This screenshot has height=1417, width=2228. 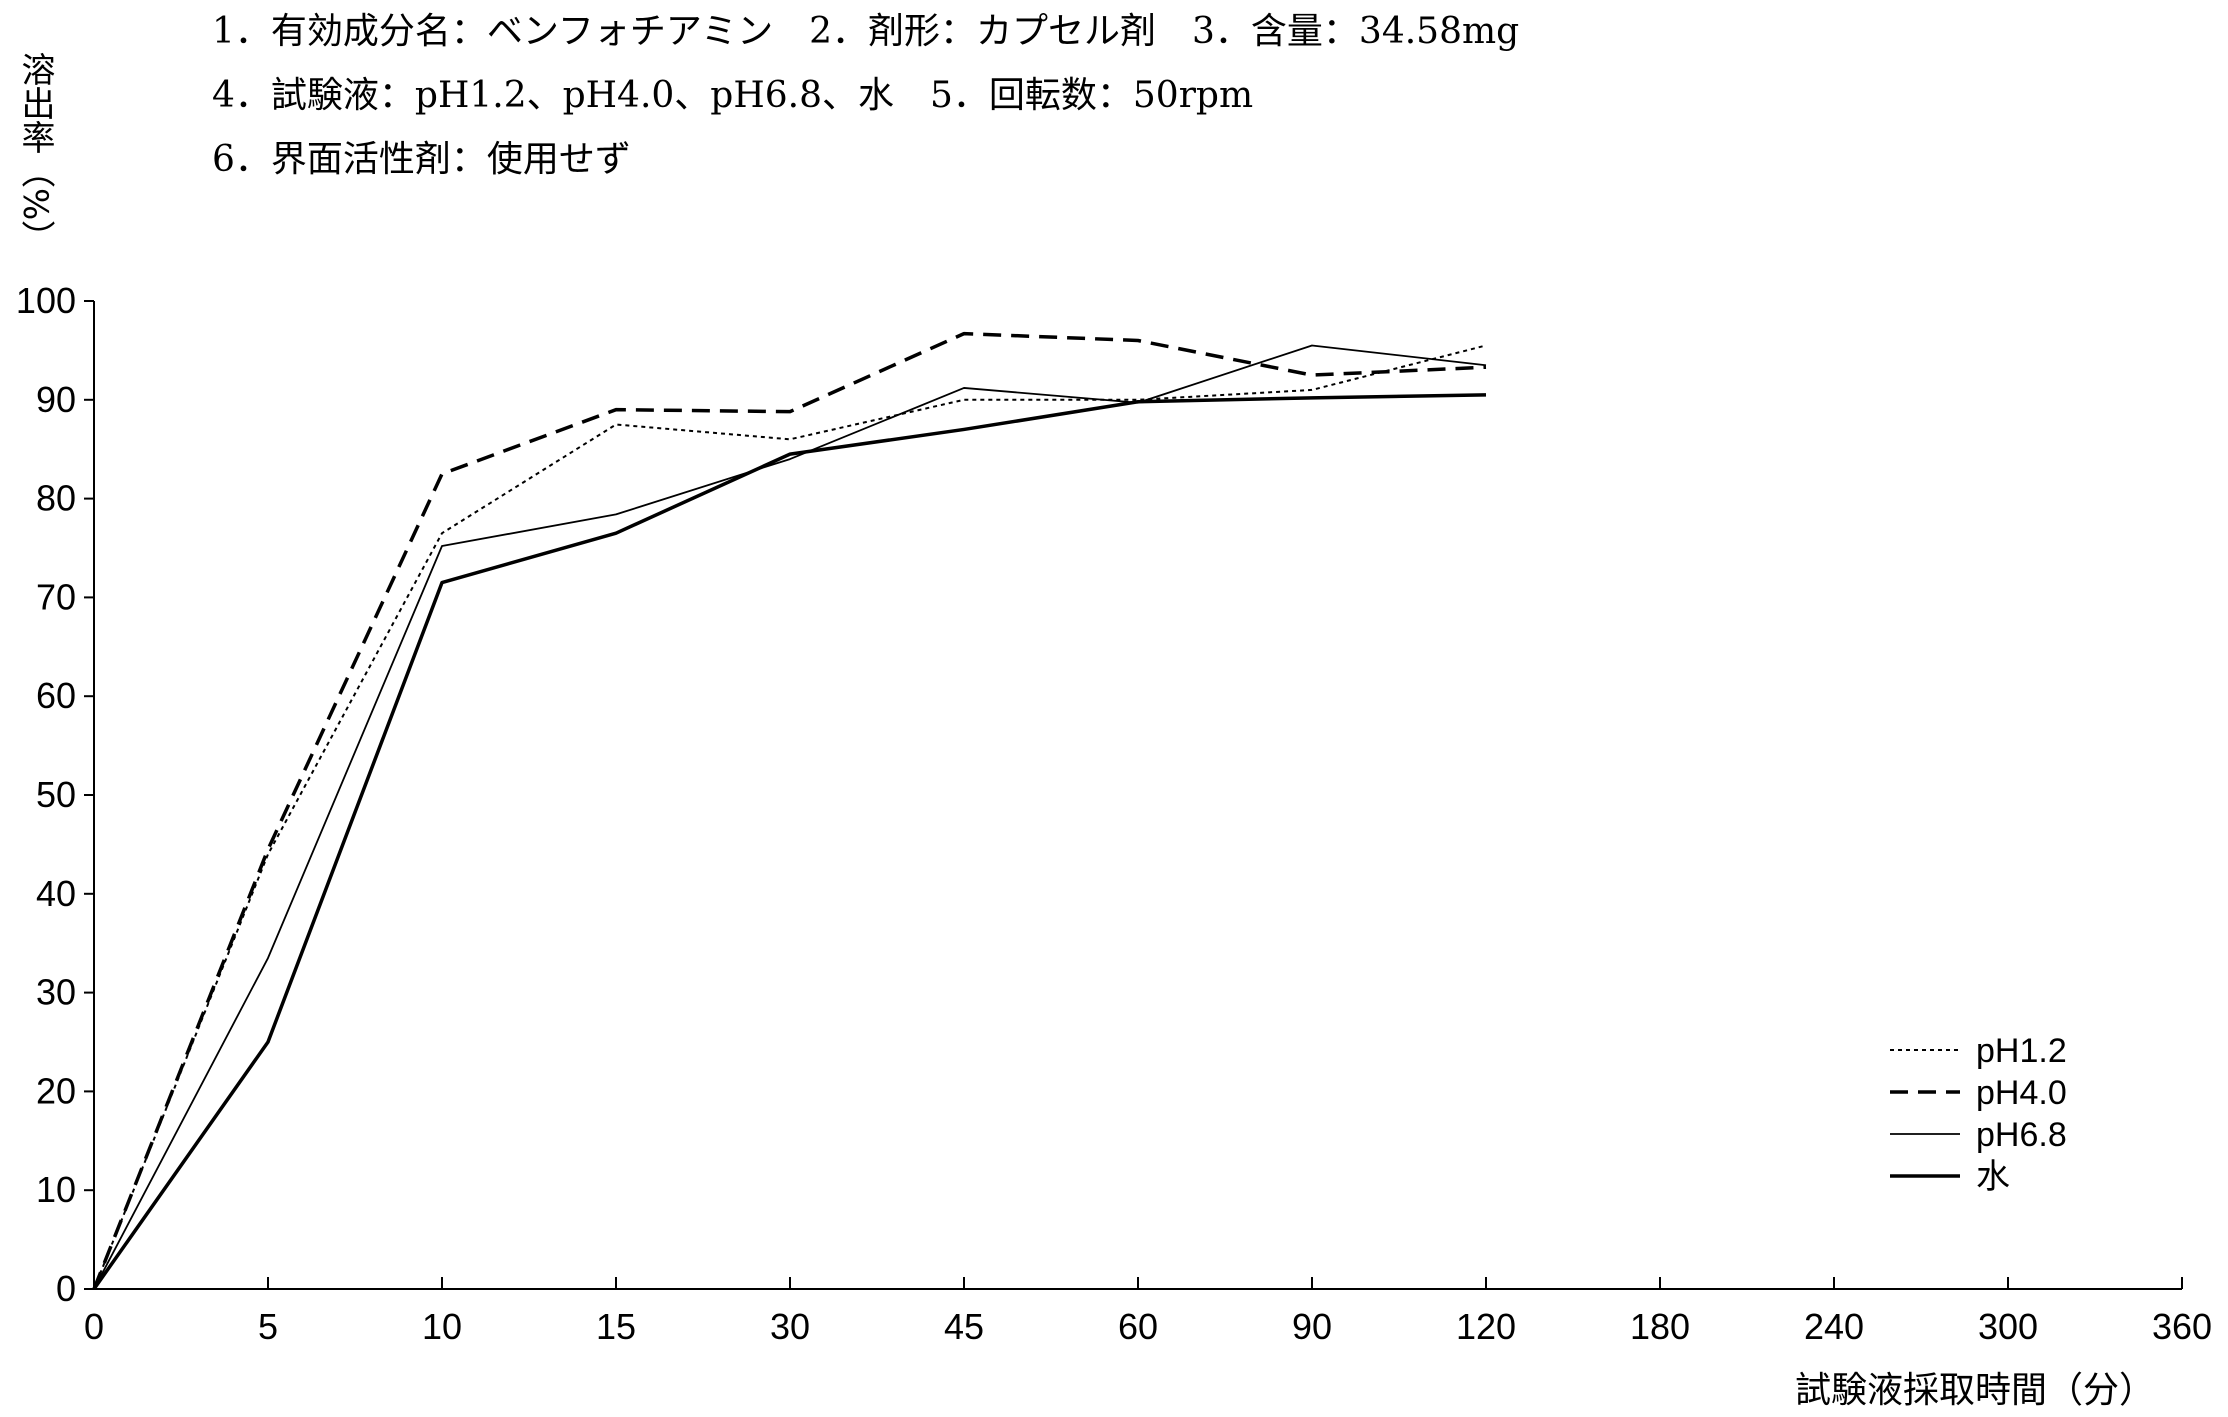 I want to click on x-tick-label: 240, so click(x=1834, y=1326).